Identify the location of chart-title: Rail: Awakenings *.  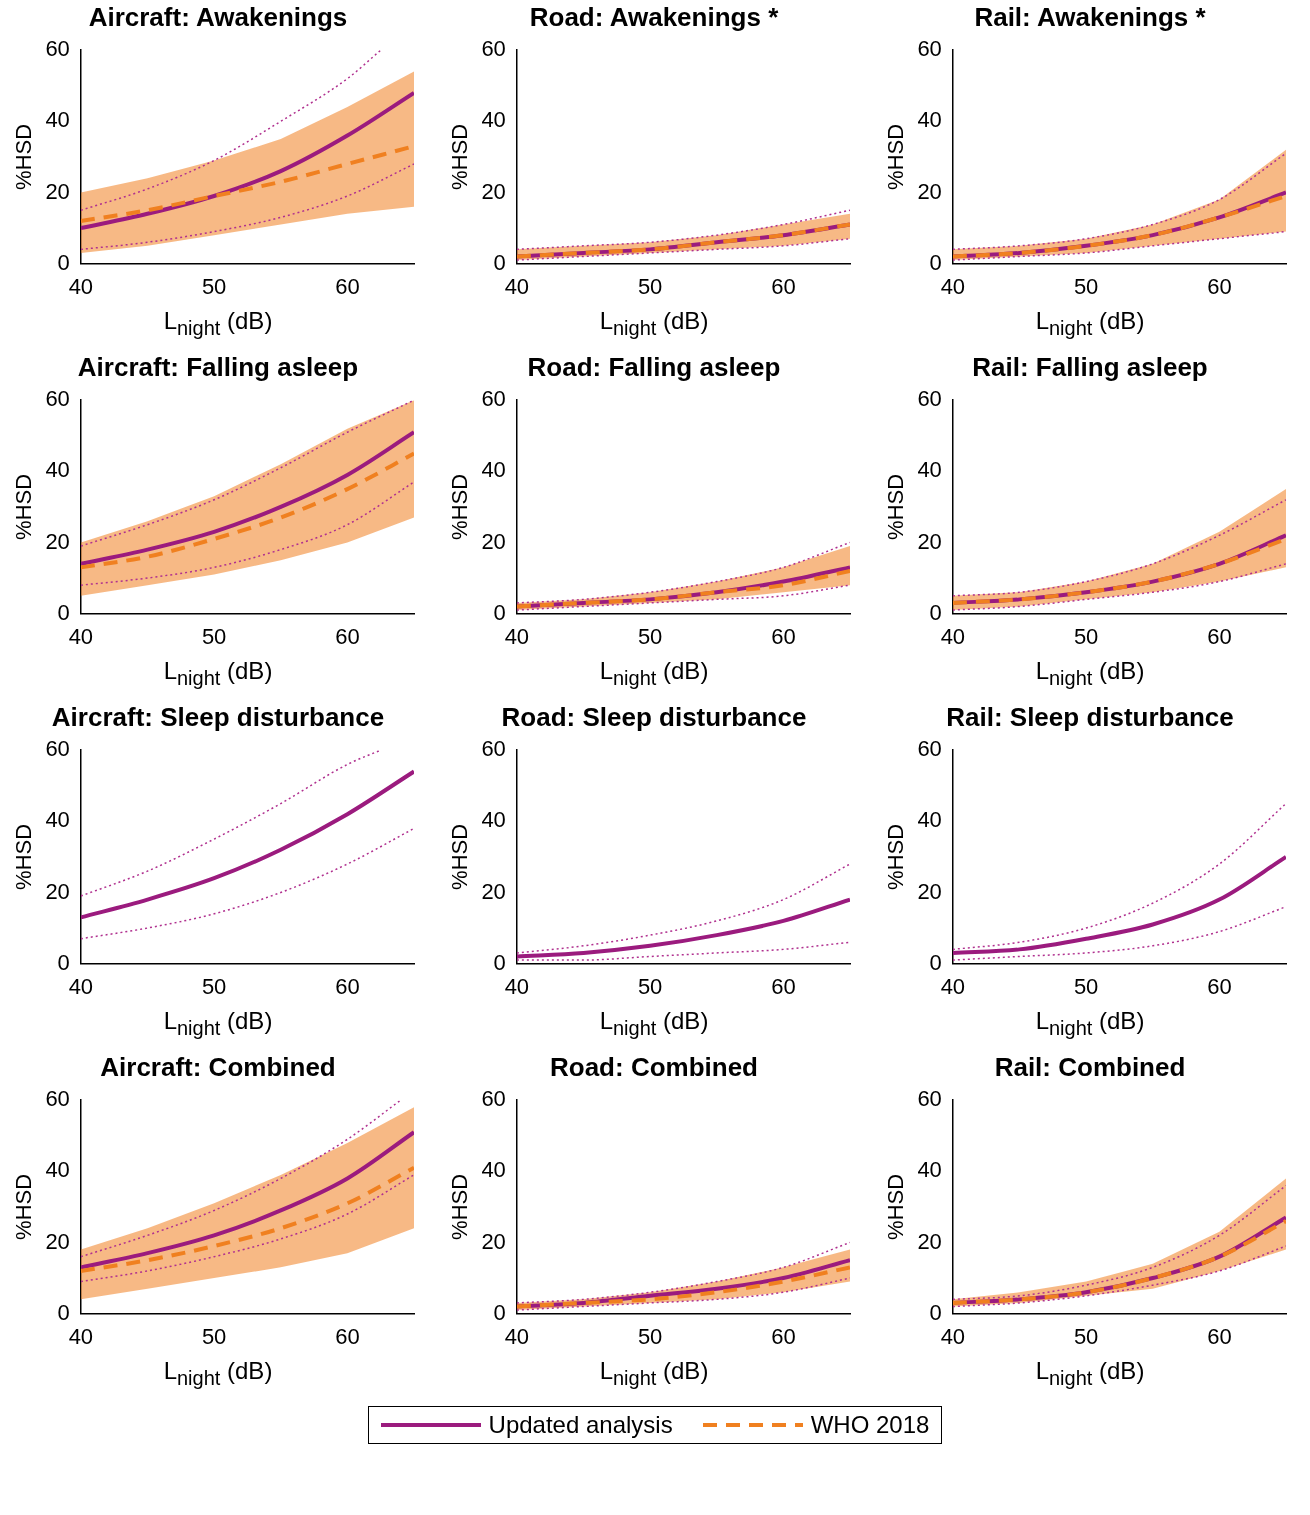
(1090, 17).